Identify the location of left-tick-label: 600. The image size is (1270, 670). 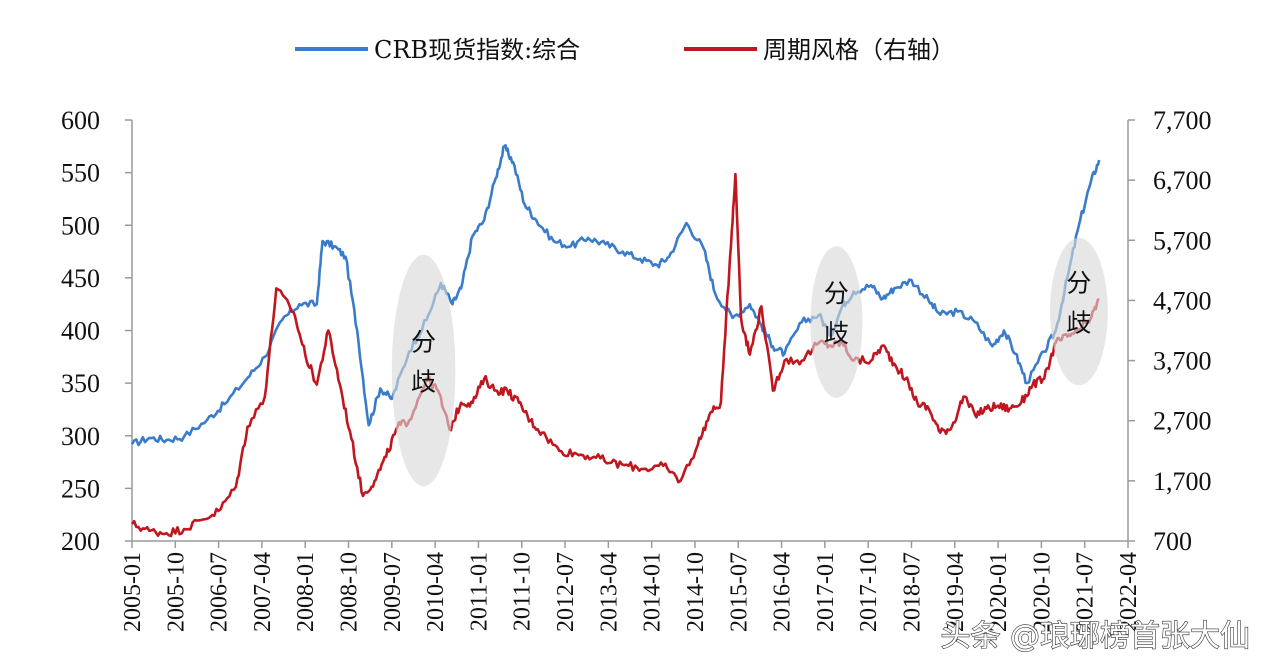
(80, 120).